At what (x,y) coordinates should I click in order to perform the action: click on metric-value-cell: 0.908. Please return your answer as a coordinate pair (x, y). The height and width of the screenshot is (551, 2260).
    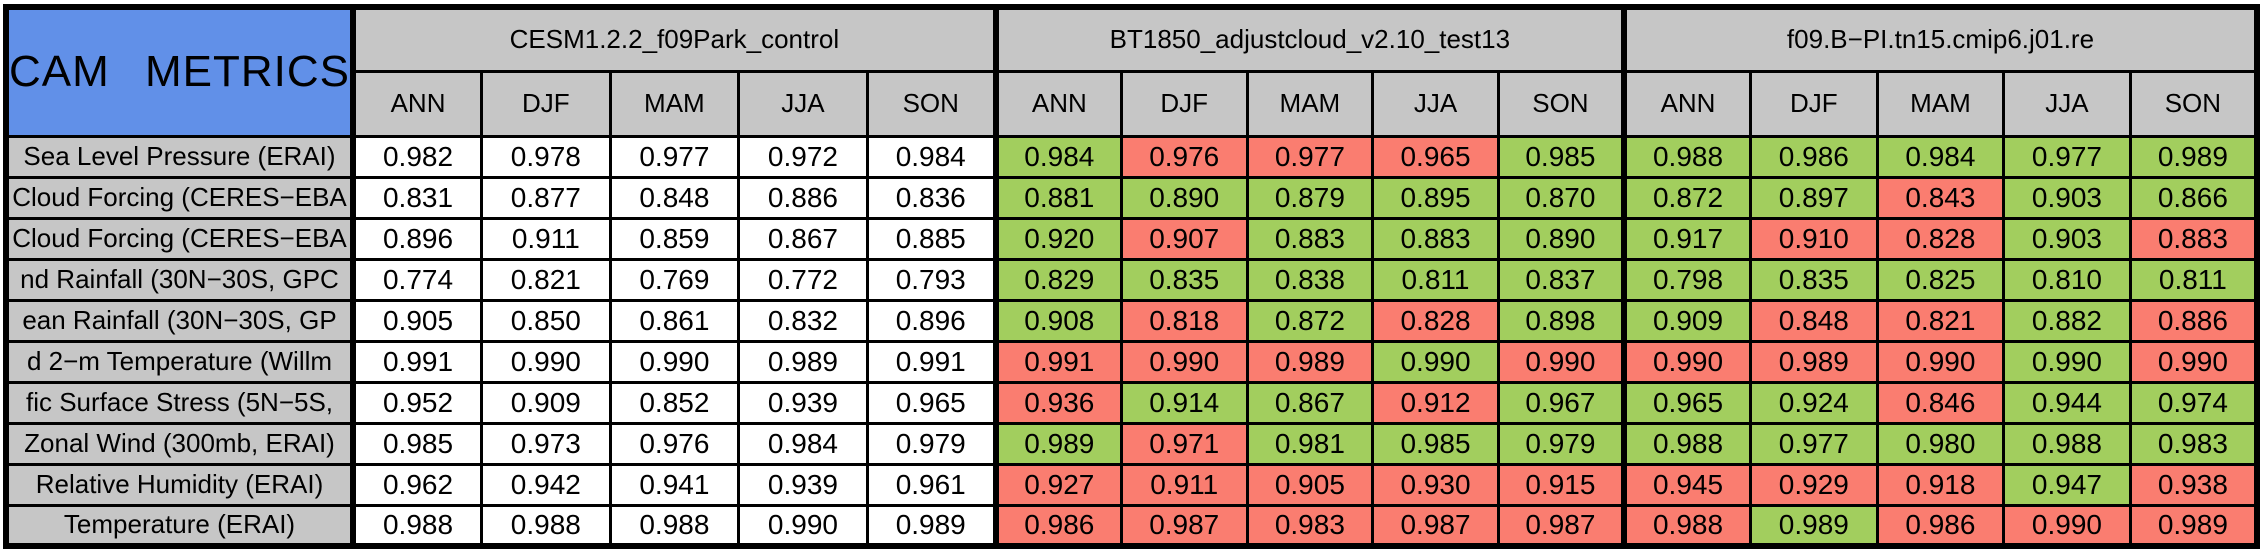
    Looking at the image, I should click on (1057, 320).